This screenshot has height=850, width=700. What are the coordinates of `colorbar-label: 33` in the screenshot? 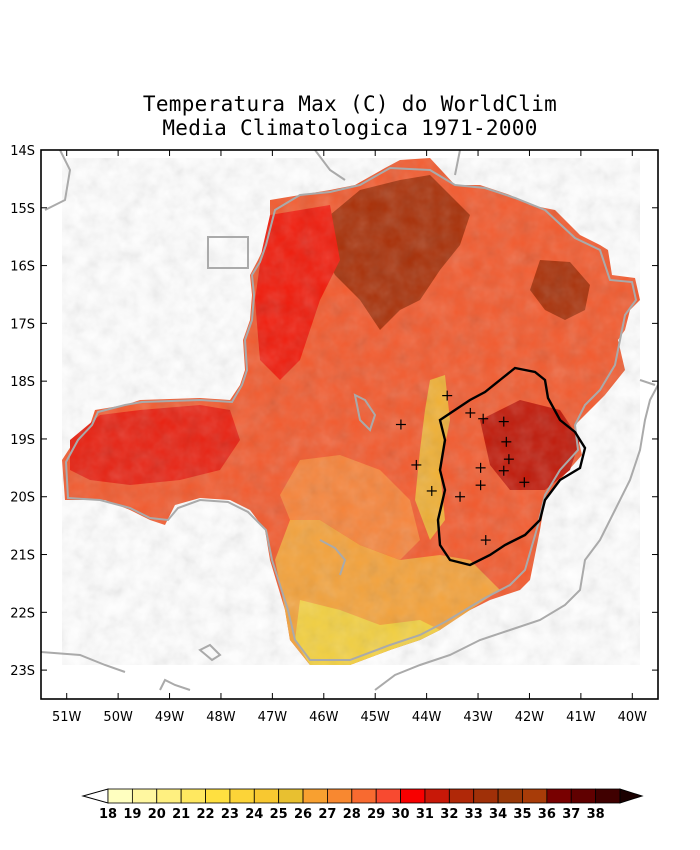 It's located at (474, 814).